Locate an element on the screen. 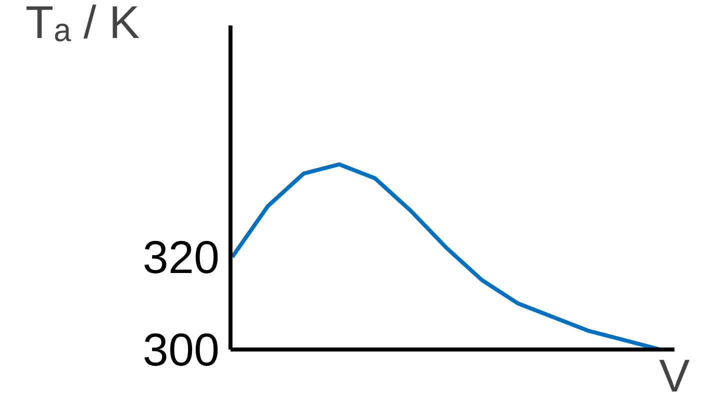 Image resolution: width=714 pixels, height=419 pixels. y-tick-label: 300 is located at coordinates (181, 350).